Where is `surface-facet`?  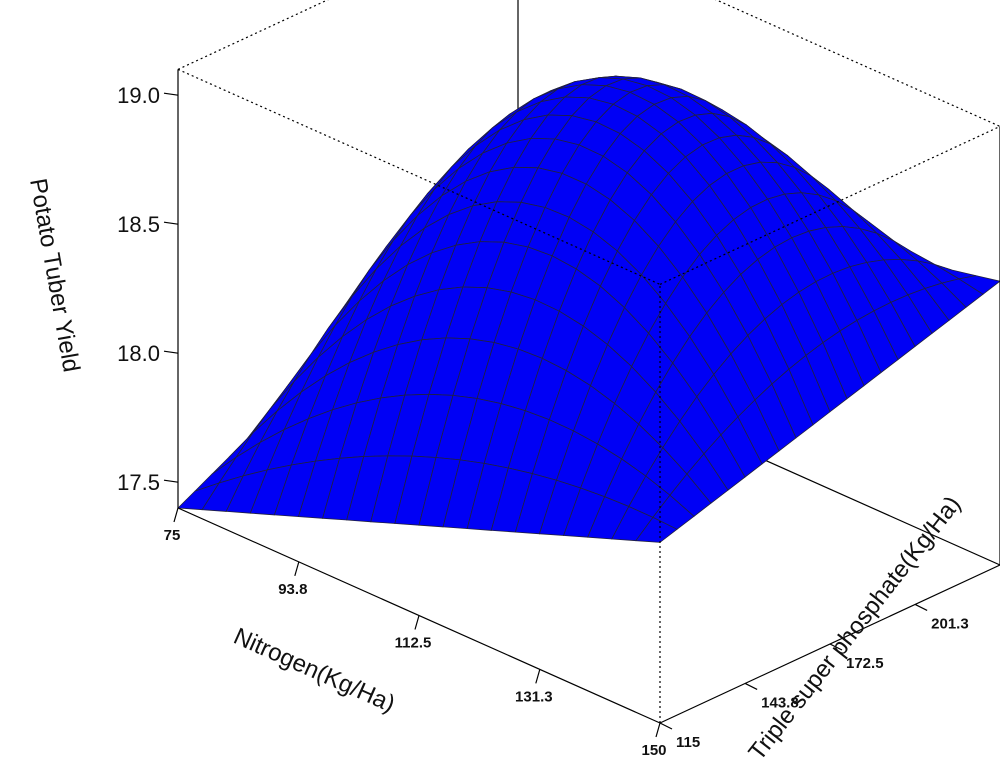 surface-facet is located at coordinates (656, 529).